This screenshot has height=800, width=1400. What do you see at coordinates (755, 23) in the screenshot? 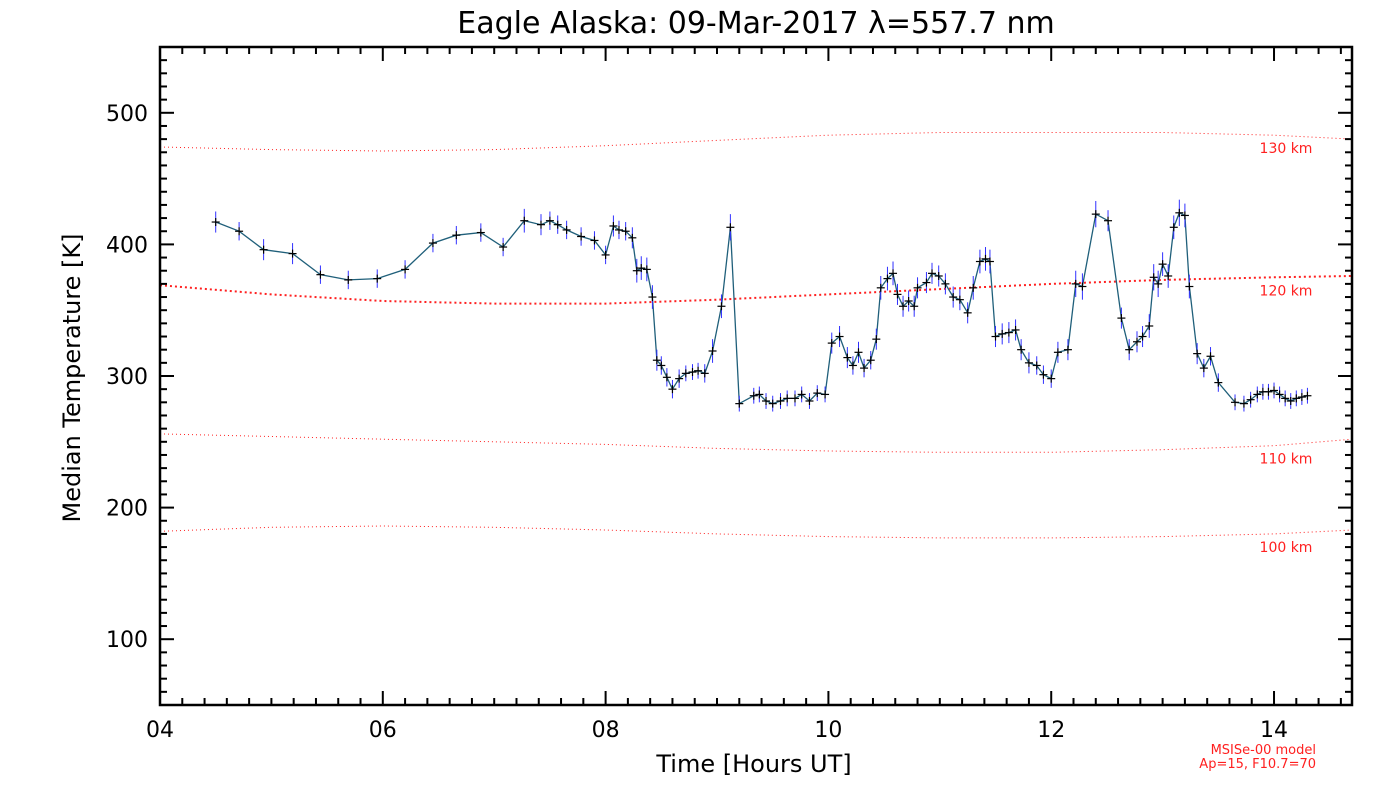
I see `chart-title: Eagle Alaska: 09-Mar-2017 λ=557.7 nm` at bounding box center [755, 23].